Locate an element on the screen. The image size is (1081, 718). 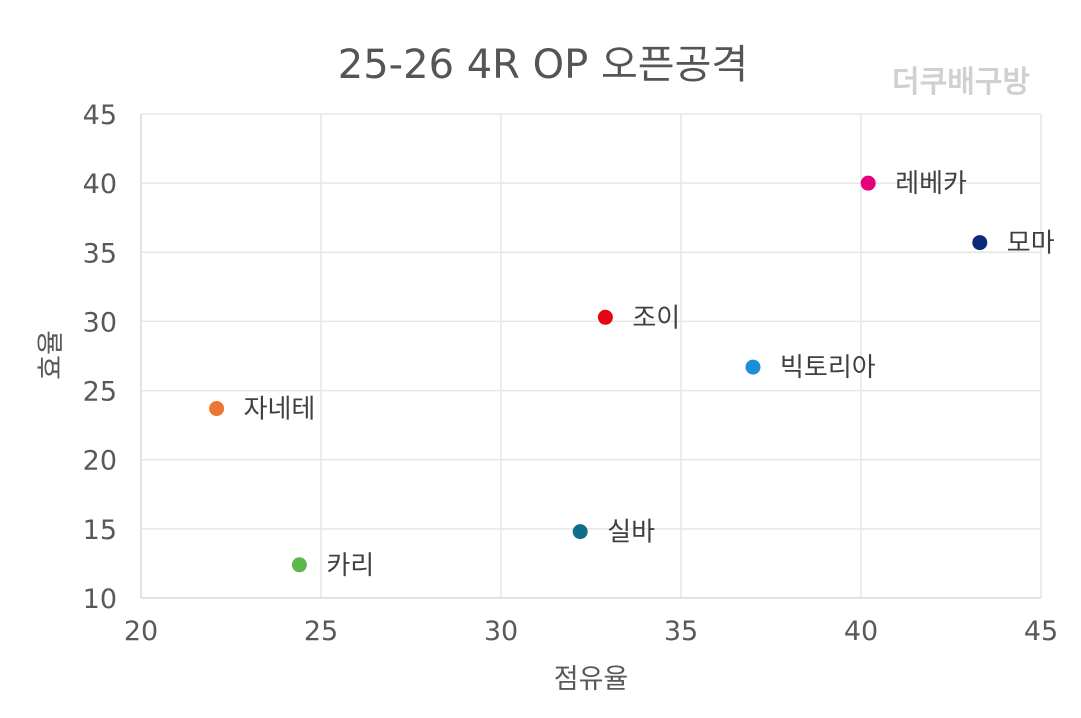
x-tick-label: 35 is located at coordinates (681, 631).